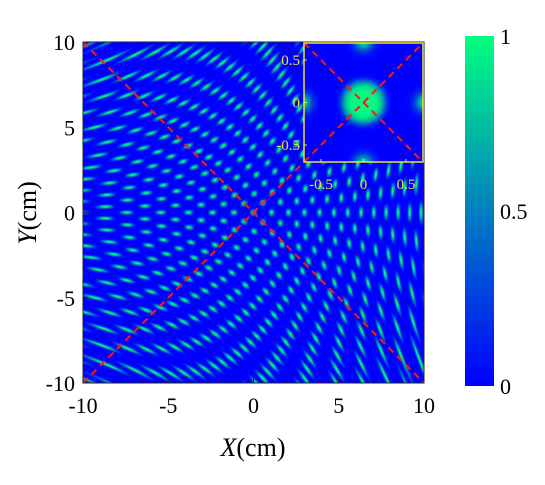 The height and width of the screenshot is (485, 545). I want to click on x-tick-label: 10, so click(424, 405).